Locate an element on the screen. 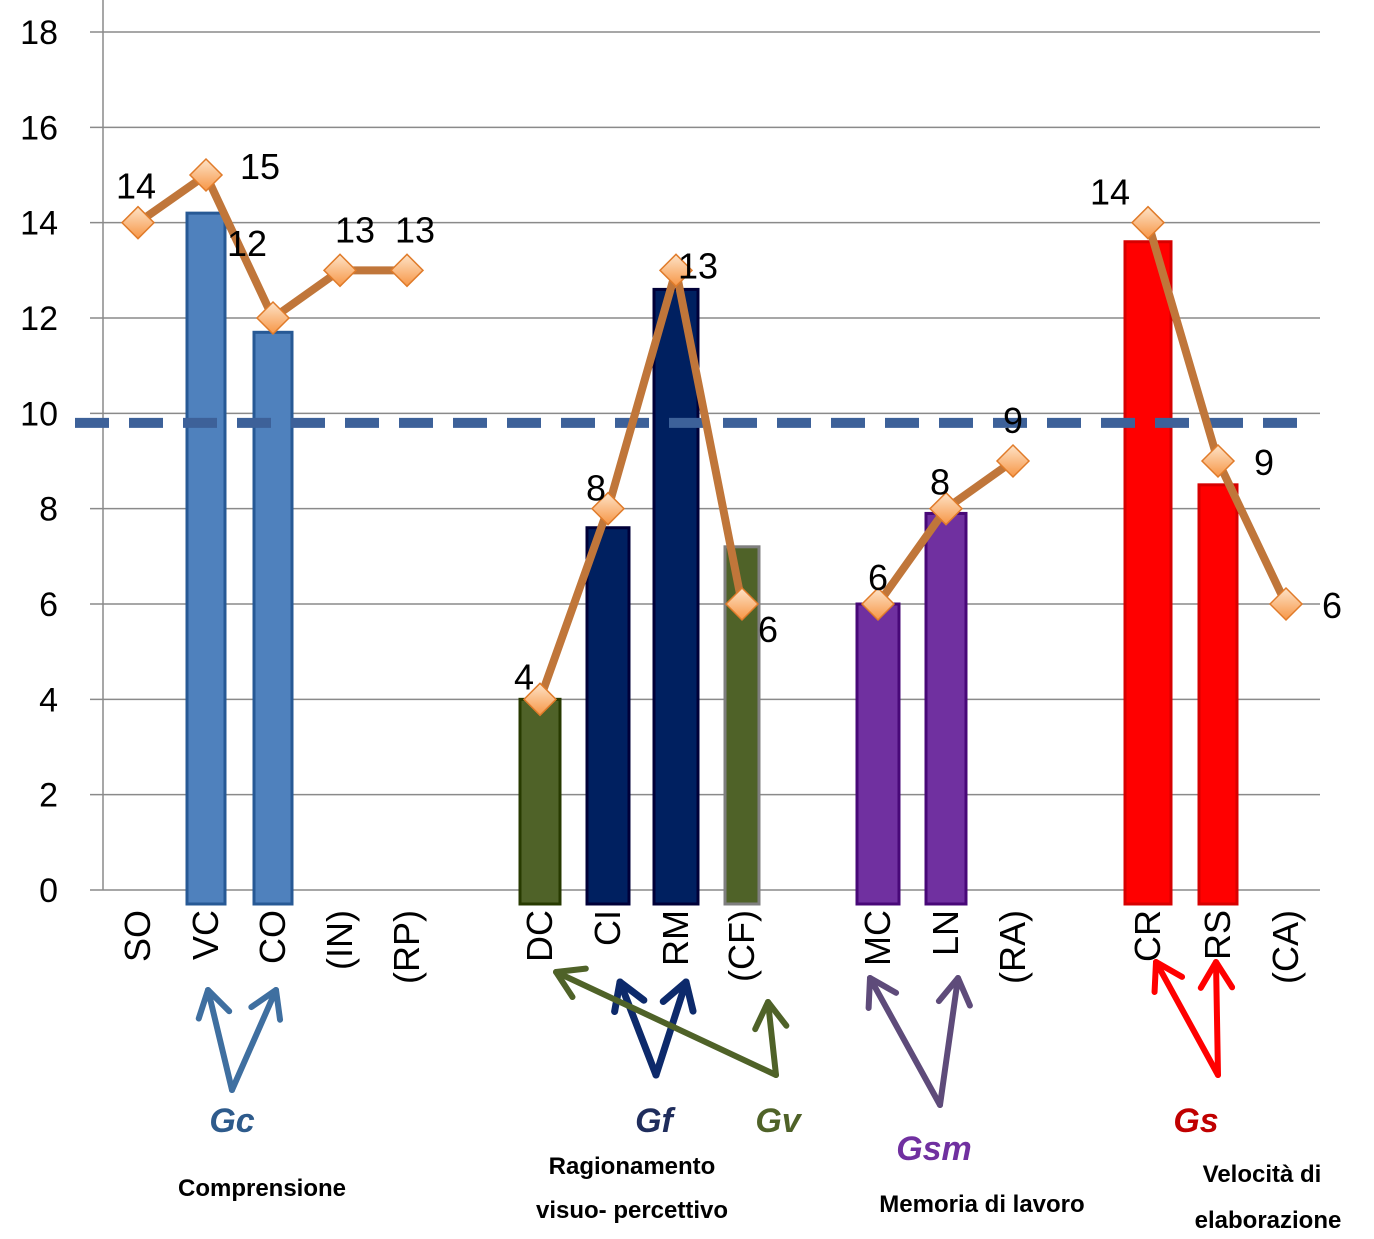 The height and width of the screenshot is (1239, 1374). y-tick-label: 0 is located at coordinates (48, 891).